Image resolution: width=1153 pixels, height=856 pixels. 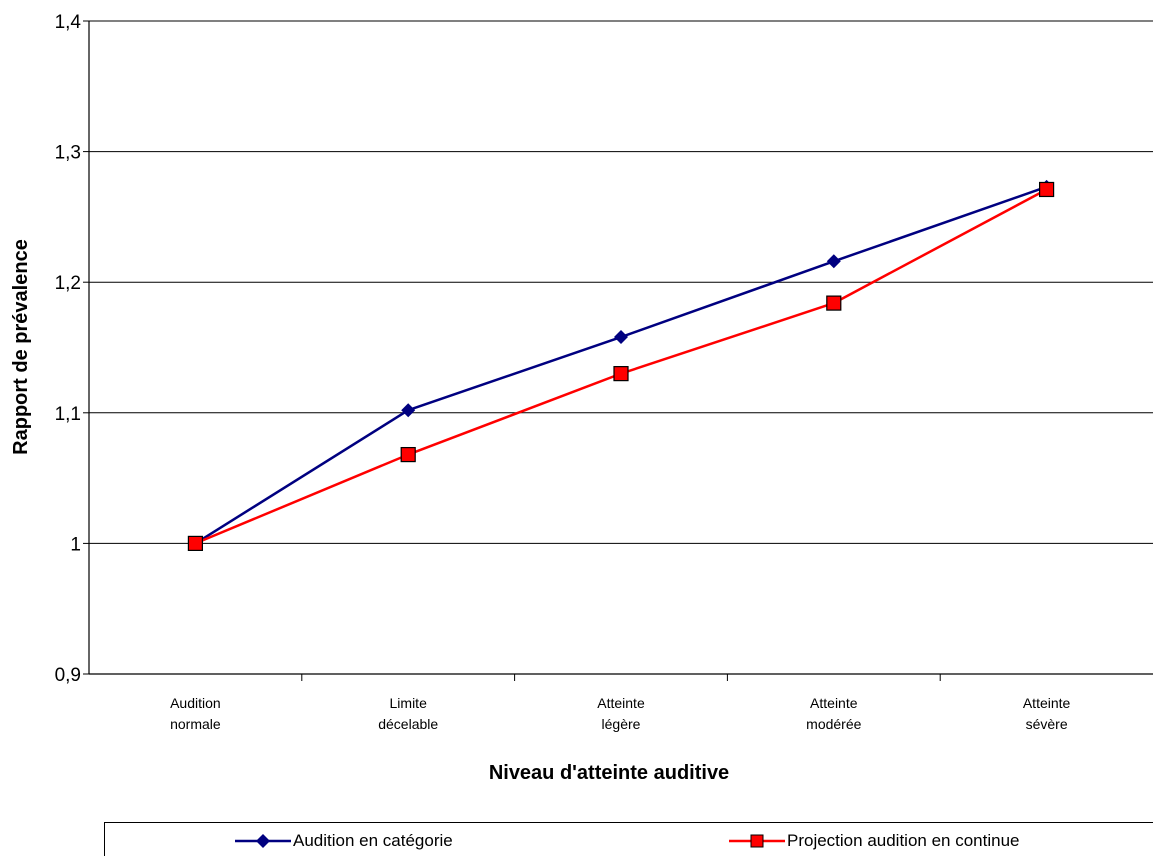 I want to click on y-tick-label: 1,2, so click(x=68, y=283).